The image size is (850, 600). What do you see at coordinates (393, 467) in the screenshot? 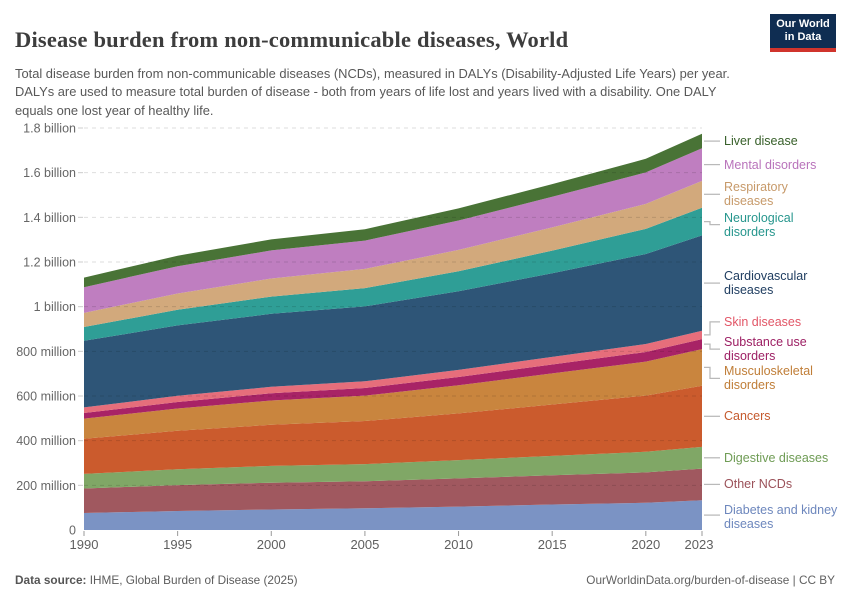
I see `area-digestive-diseases` at bounding box center [393, 467].